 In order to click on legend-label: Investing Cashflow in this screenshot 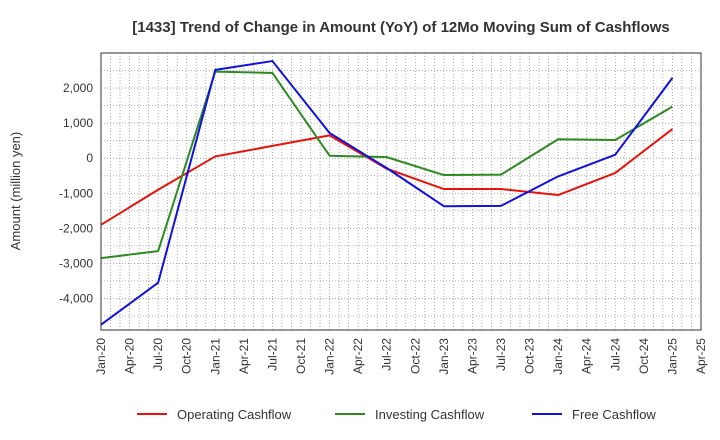, I will do `click(430, 414)`.